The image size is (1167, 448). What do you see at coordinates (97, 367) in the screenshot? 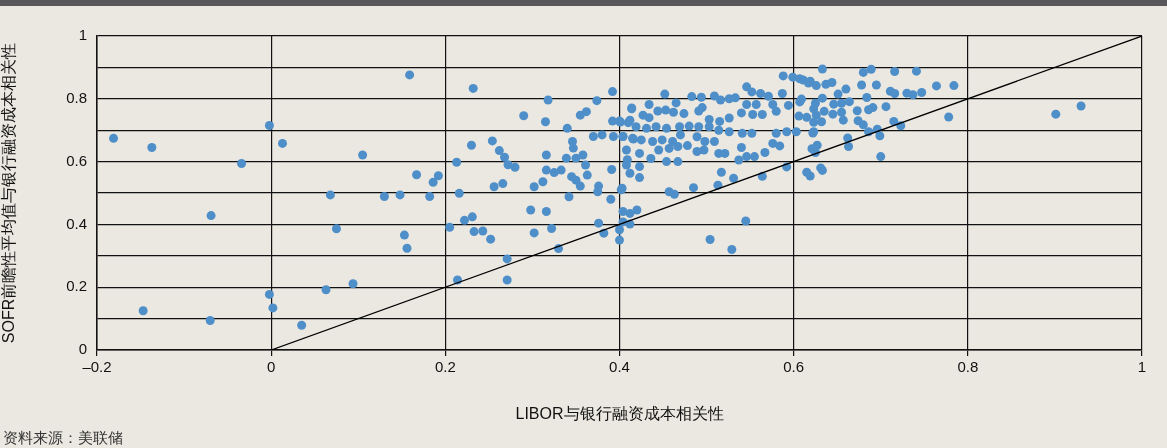
I see `x-tick-label: –0.2` at bounding box center [97, 367].